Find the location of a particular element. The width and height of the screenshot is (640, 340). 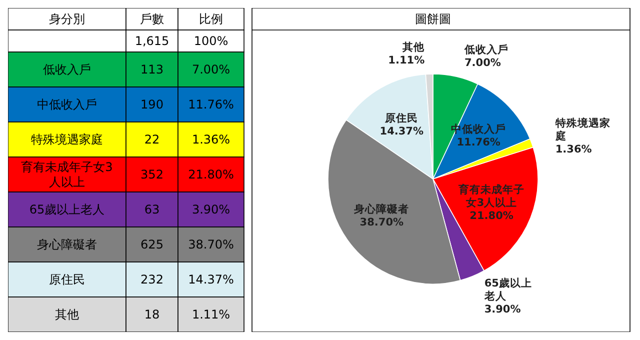

slice-label: 特殊境遇家庭 is located at coordinates (582, 129).